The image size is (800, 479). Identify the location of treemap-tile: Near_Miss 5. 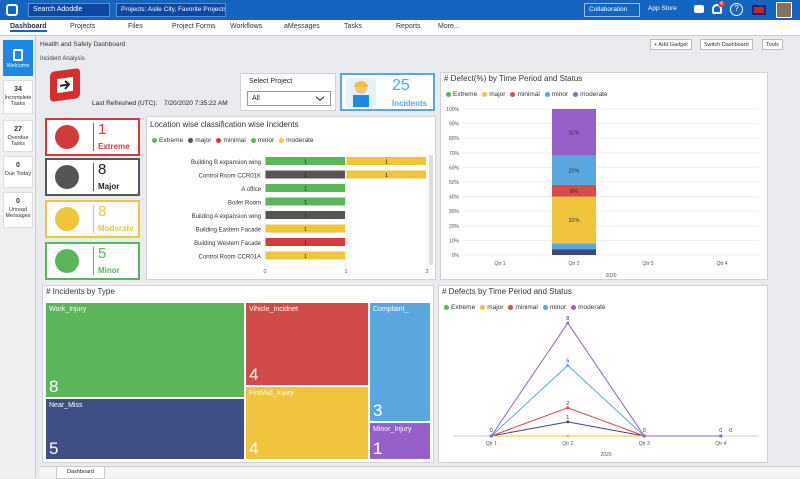
(145, 429).